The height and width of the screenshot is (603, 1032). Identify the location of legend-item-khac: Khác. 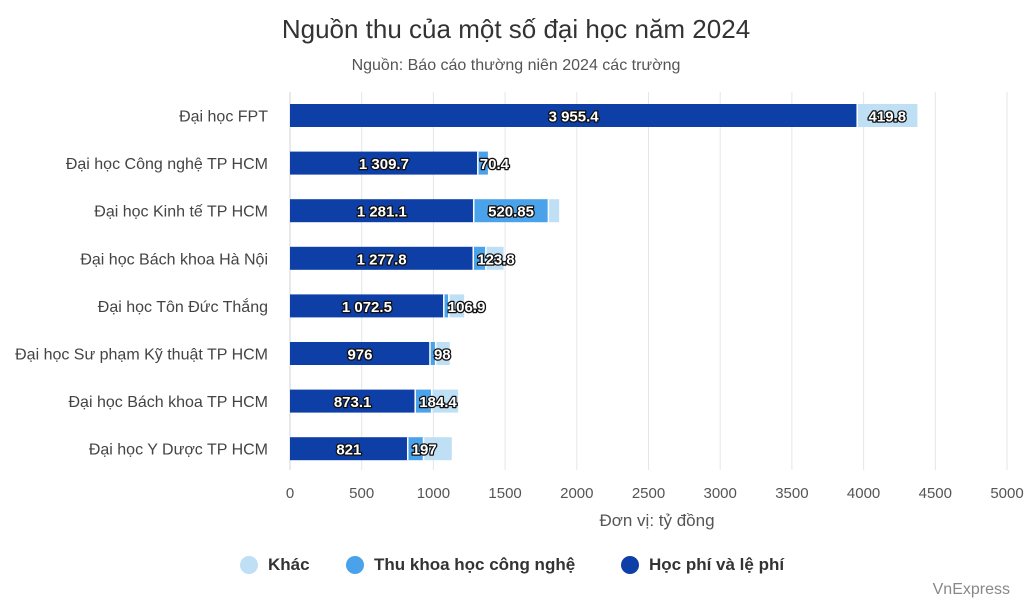
(275, 565).